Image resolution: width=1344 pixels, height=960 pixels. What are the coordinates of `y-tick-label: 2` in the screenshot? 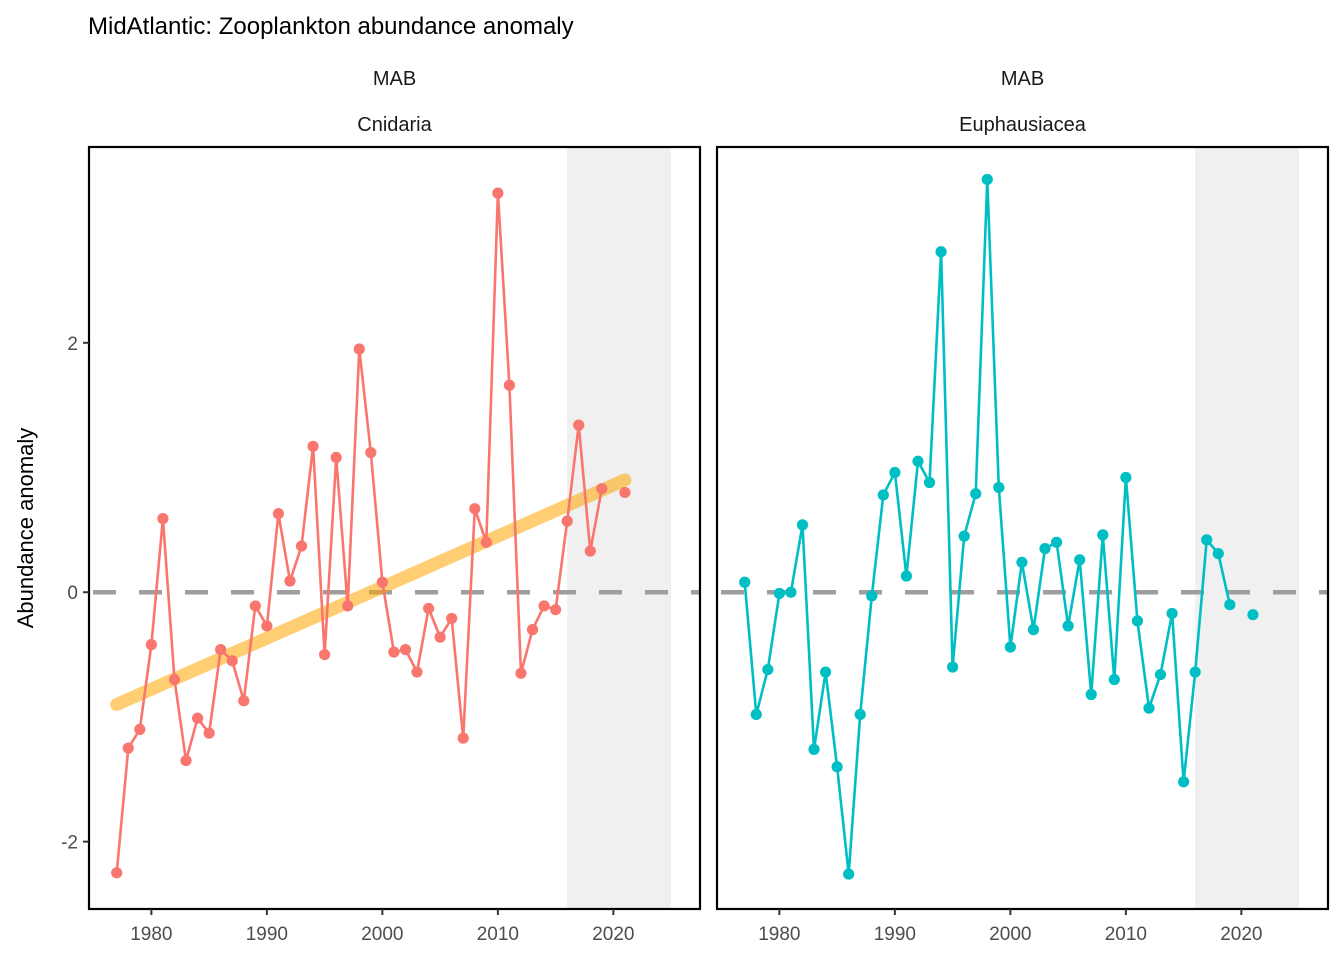 It's located at (72, 344).